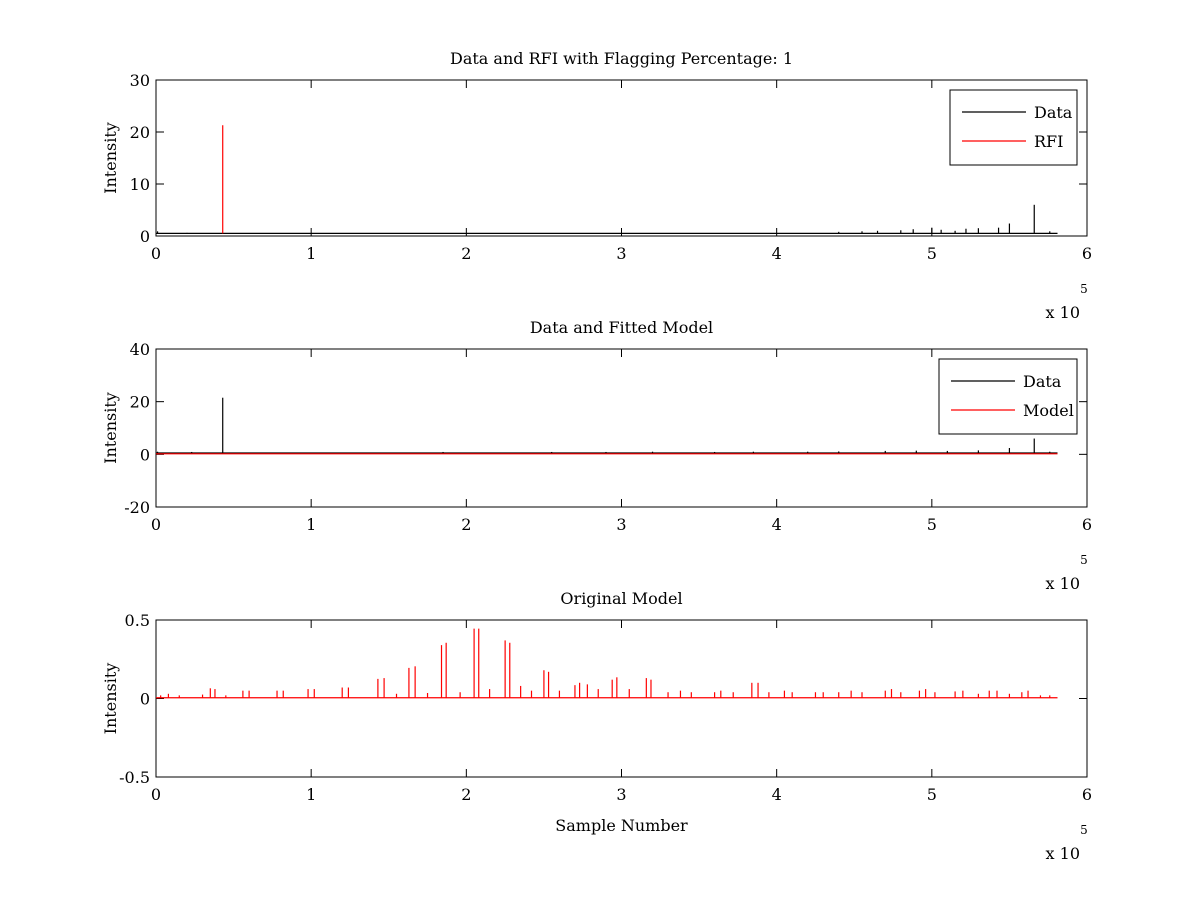 Image resolution: width=1200 pixels, height=900 pixels. I want to click on legend: Data Model, so click(1008, 396).